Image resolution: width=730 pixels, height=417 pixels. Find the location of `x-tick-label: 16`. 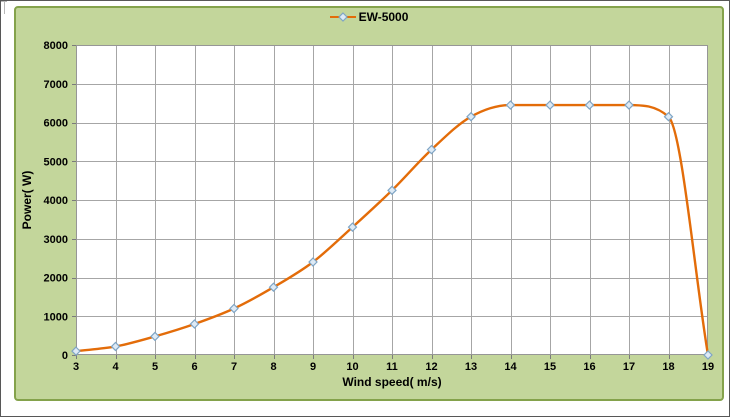

x-tick-label: 16 is located at coordinates (589, 367).